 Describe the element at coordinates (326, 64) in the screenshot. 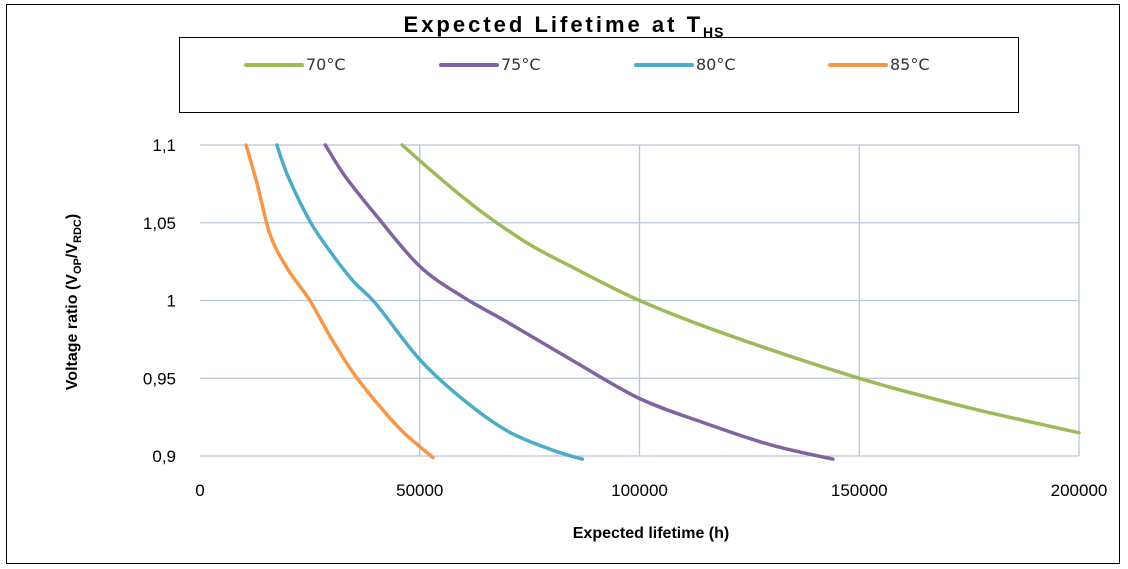

I see `legend-label-70: 70°C` at that location.